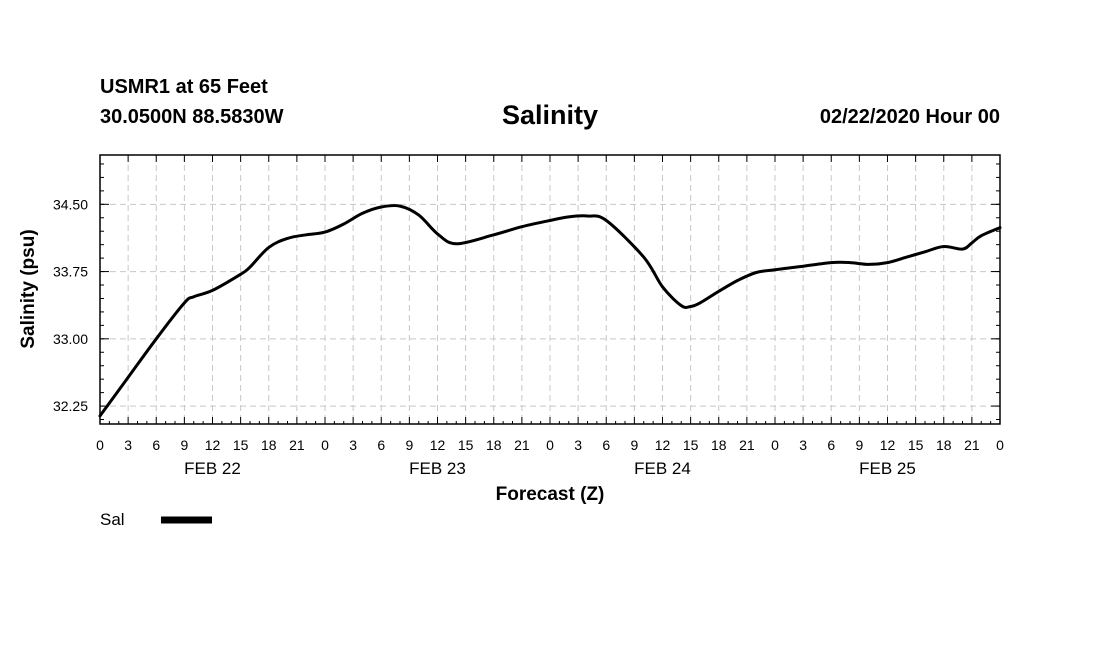 The height and width of the screenshot is (650, 1100). What do you see at coordinates (70, 272) in the screenshot?
I see `y-tick-label: 33.75` at bounding box center [70, 272].